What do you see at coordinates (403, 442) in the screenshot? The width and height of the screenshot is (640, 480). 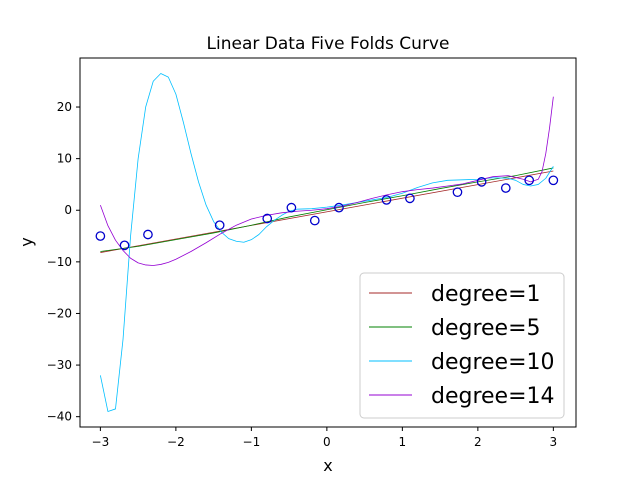 I see `x-tick-label: 1` at bounding box center [403, 442].